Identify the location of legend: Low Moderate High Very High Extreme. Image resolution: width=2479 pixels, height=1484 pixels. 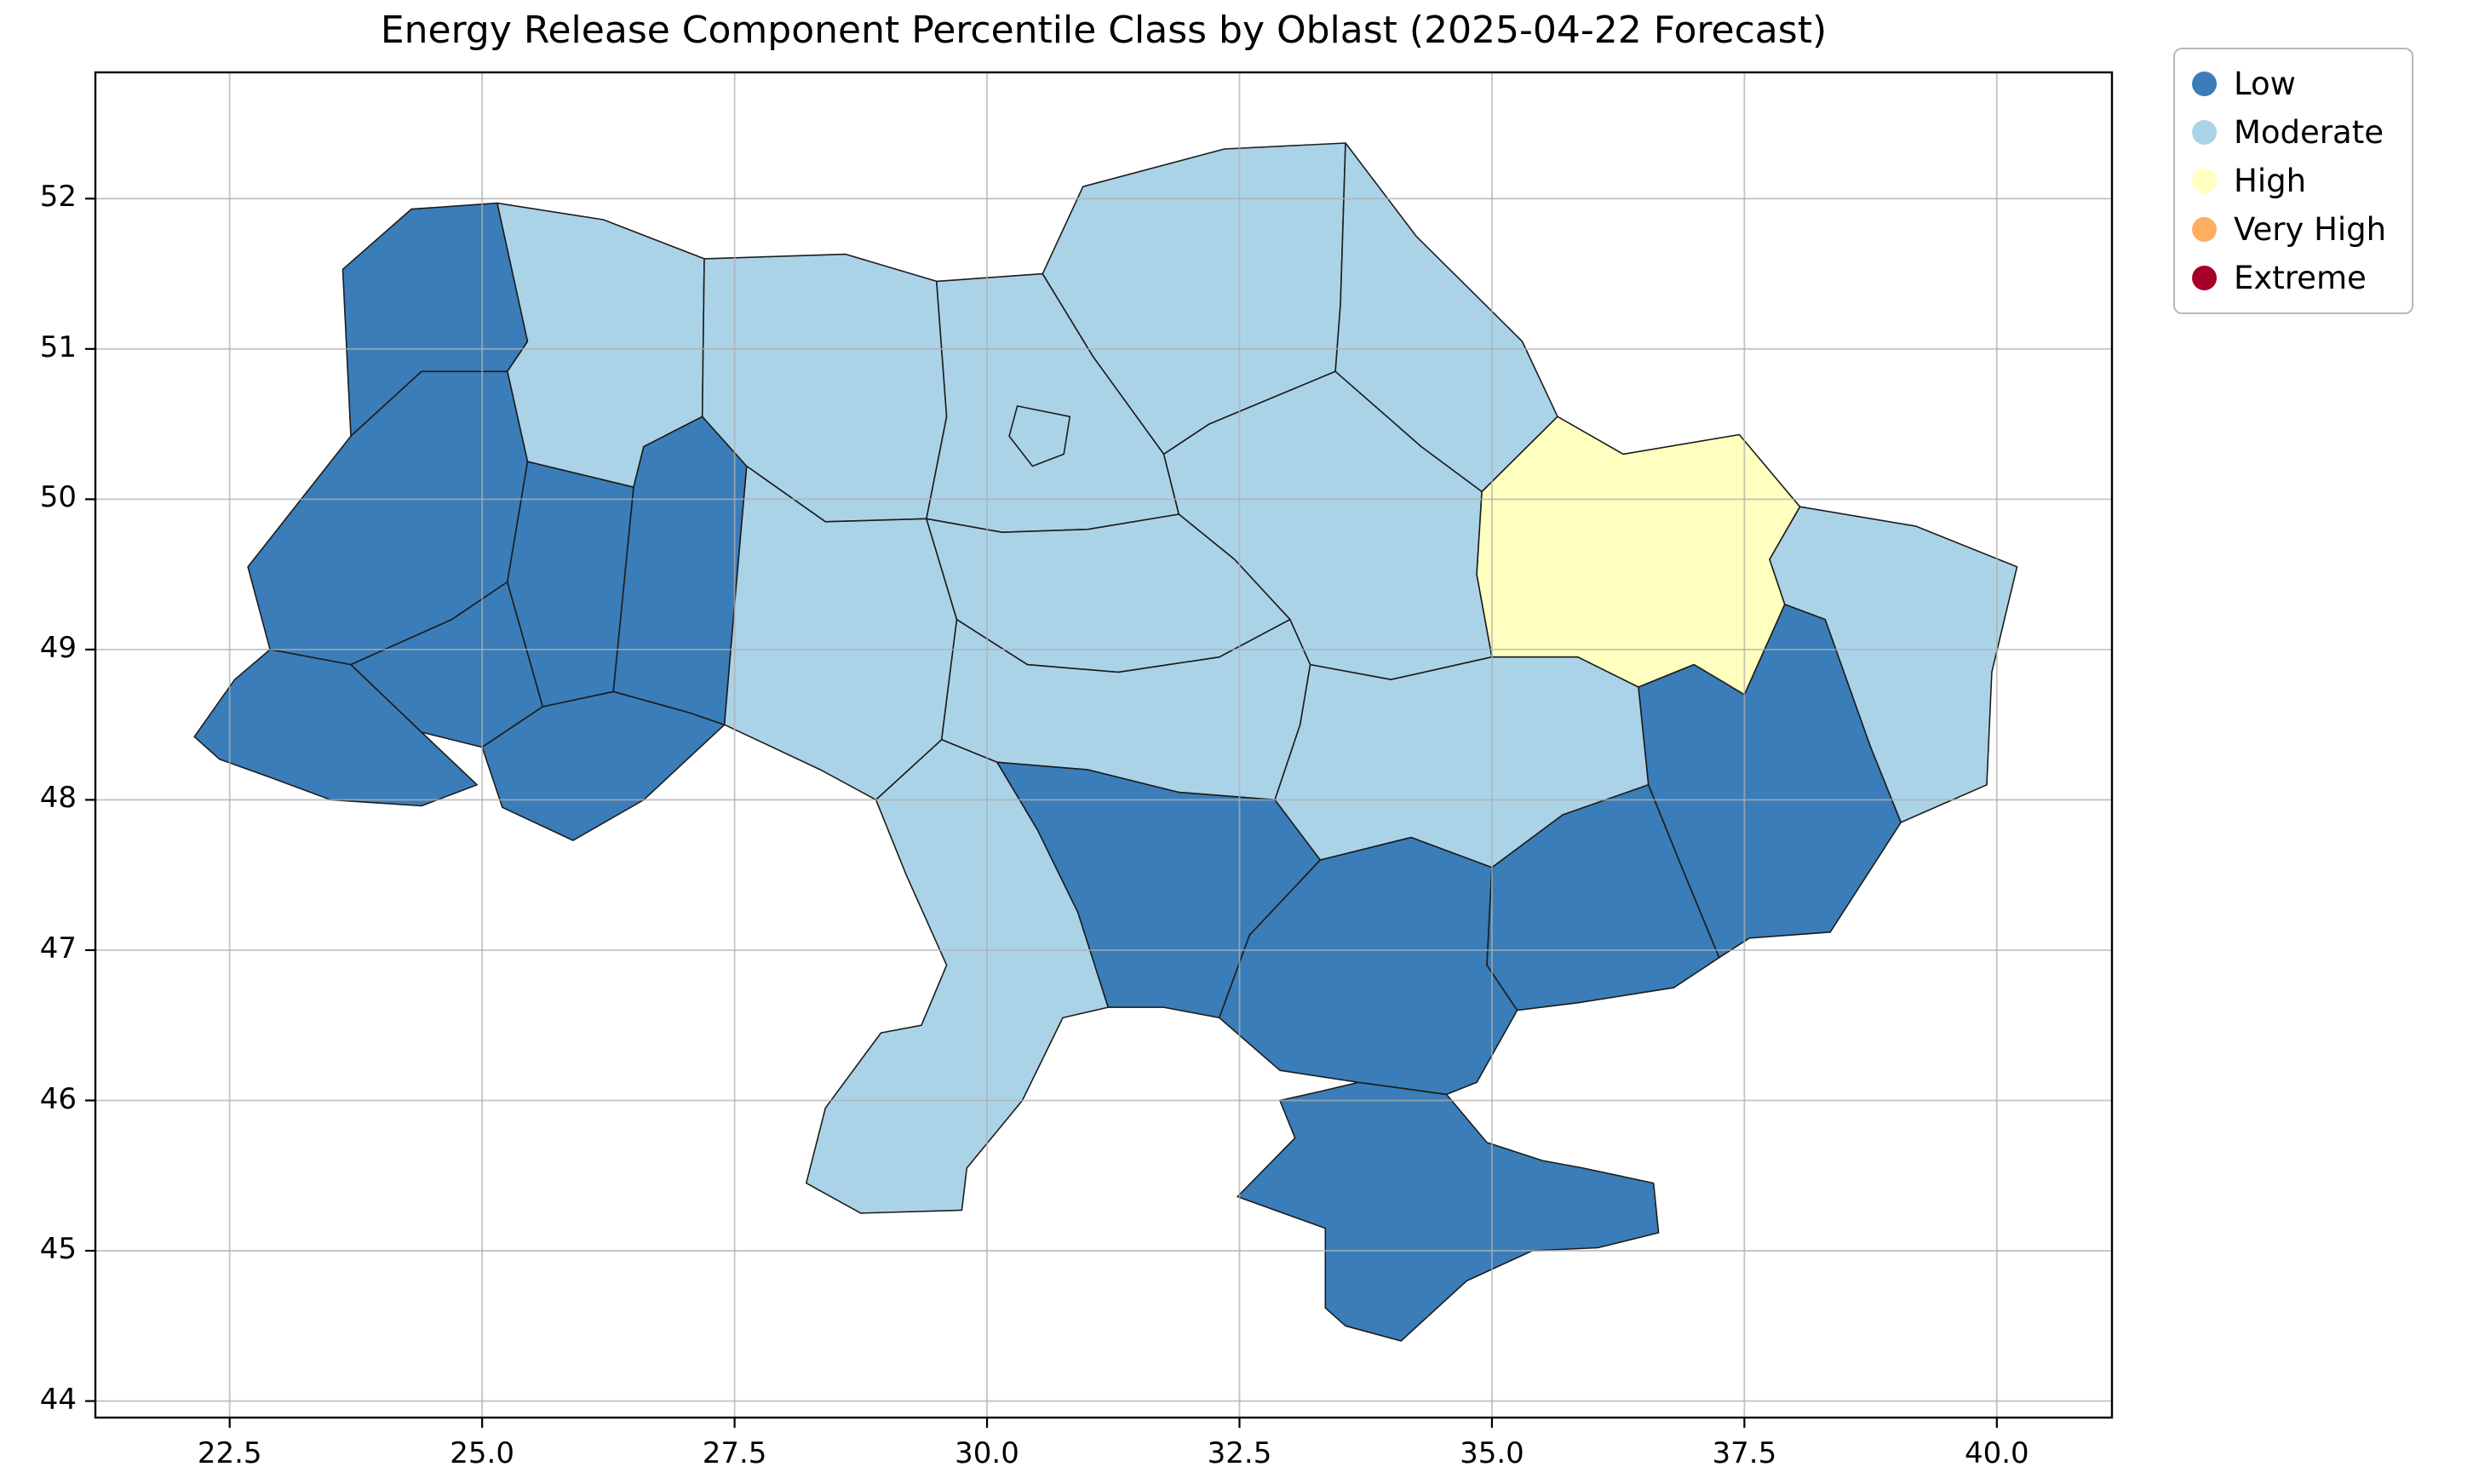
(2293, 181).